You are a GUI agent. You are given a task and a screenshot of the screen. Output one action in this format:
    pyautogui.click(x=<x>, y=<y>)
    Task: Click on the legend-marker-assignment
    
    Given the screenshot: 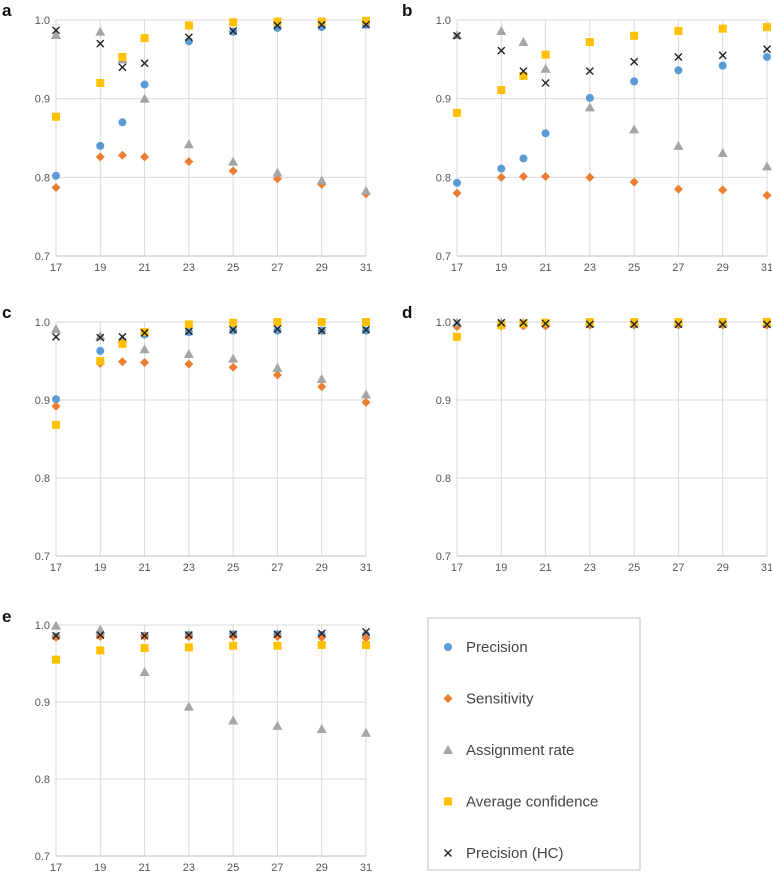 What is the action you would take?
    pyautogui.click(x=448, y=749)
    